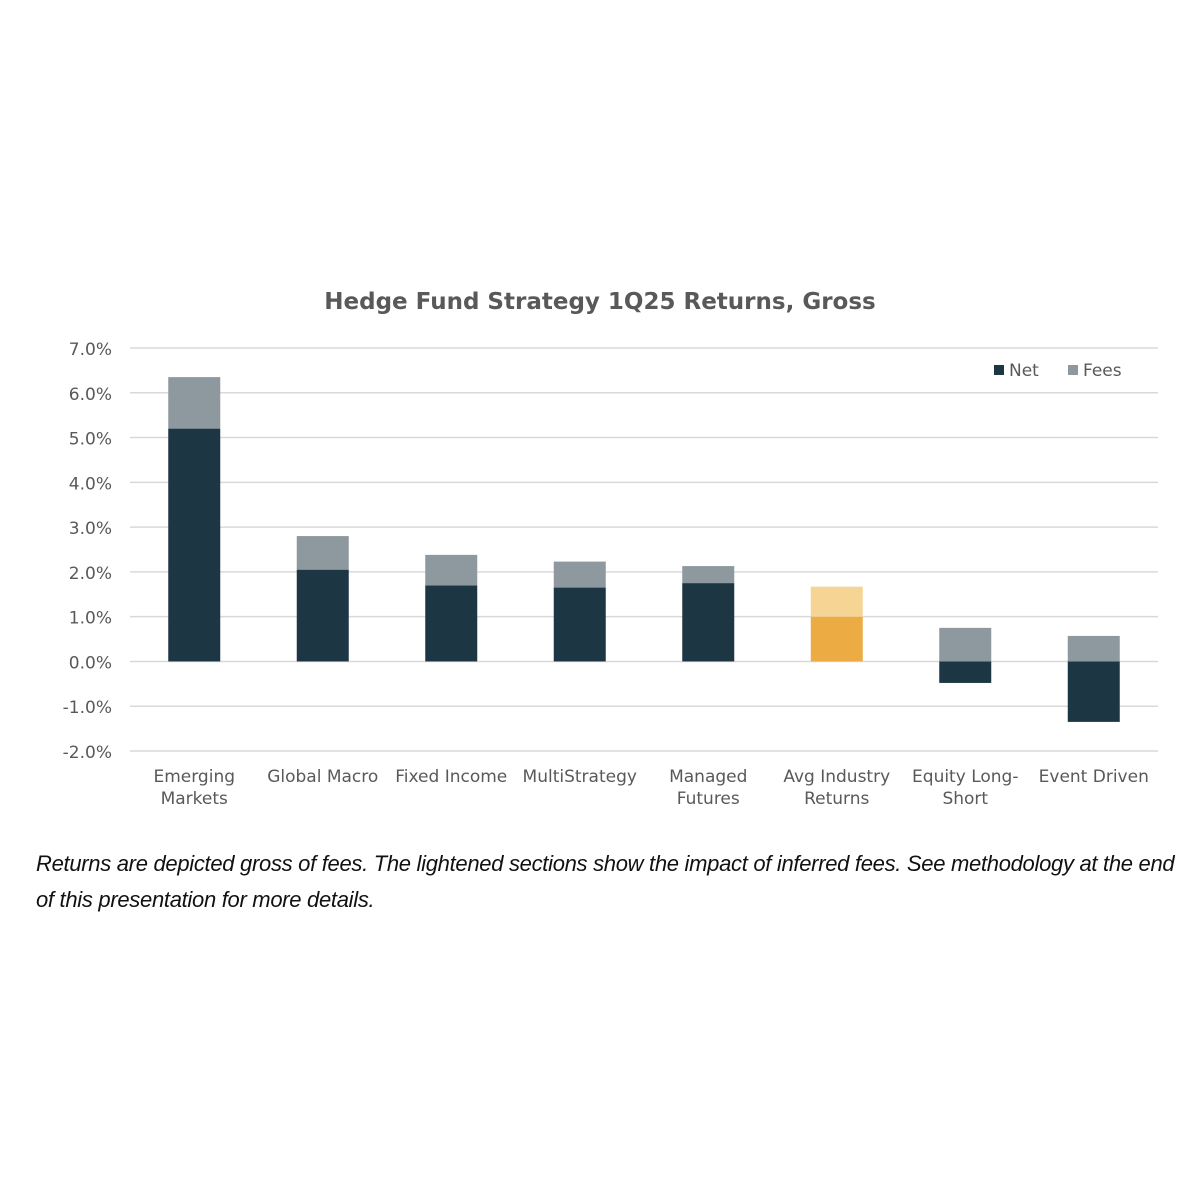 This screenshot has height=1200, width=1200. What do you see at coordinates (90, 619) in the screenshot?
I see `y-tick-label: 1.0%` at bounding box center [90, 619].